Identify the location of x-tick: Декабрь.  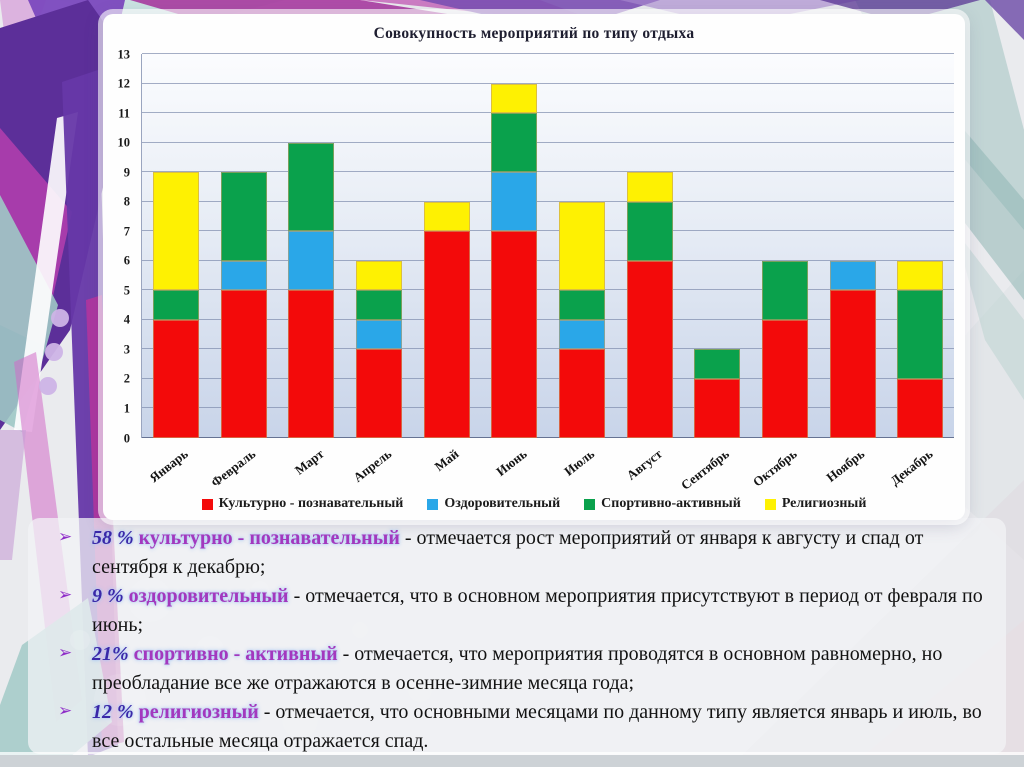
(919, 466).